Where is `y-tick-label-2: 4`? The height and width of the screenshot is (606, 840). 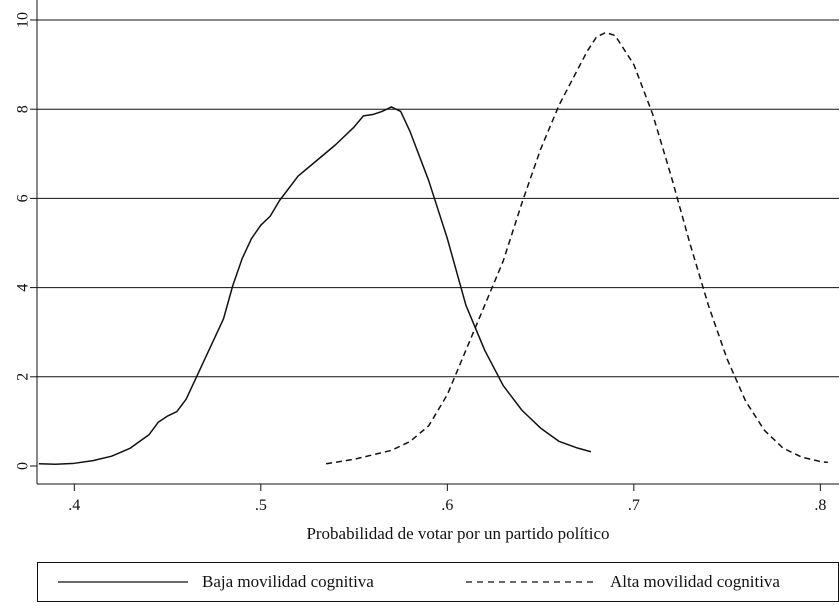 y-tick-label-2: 4 is located at coordinates (23, 288).